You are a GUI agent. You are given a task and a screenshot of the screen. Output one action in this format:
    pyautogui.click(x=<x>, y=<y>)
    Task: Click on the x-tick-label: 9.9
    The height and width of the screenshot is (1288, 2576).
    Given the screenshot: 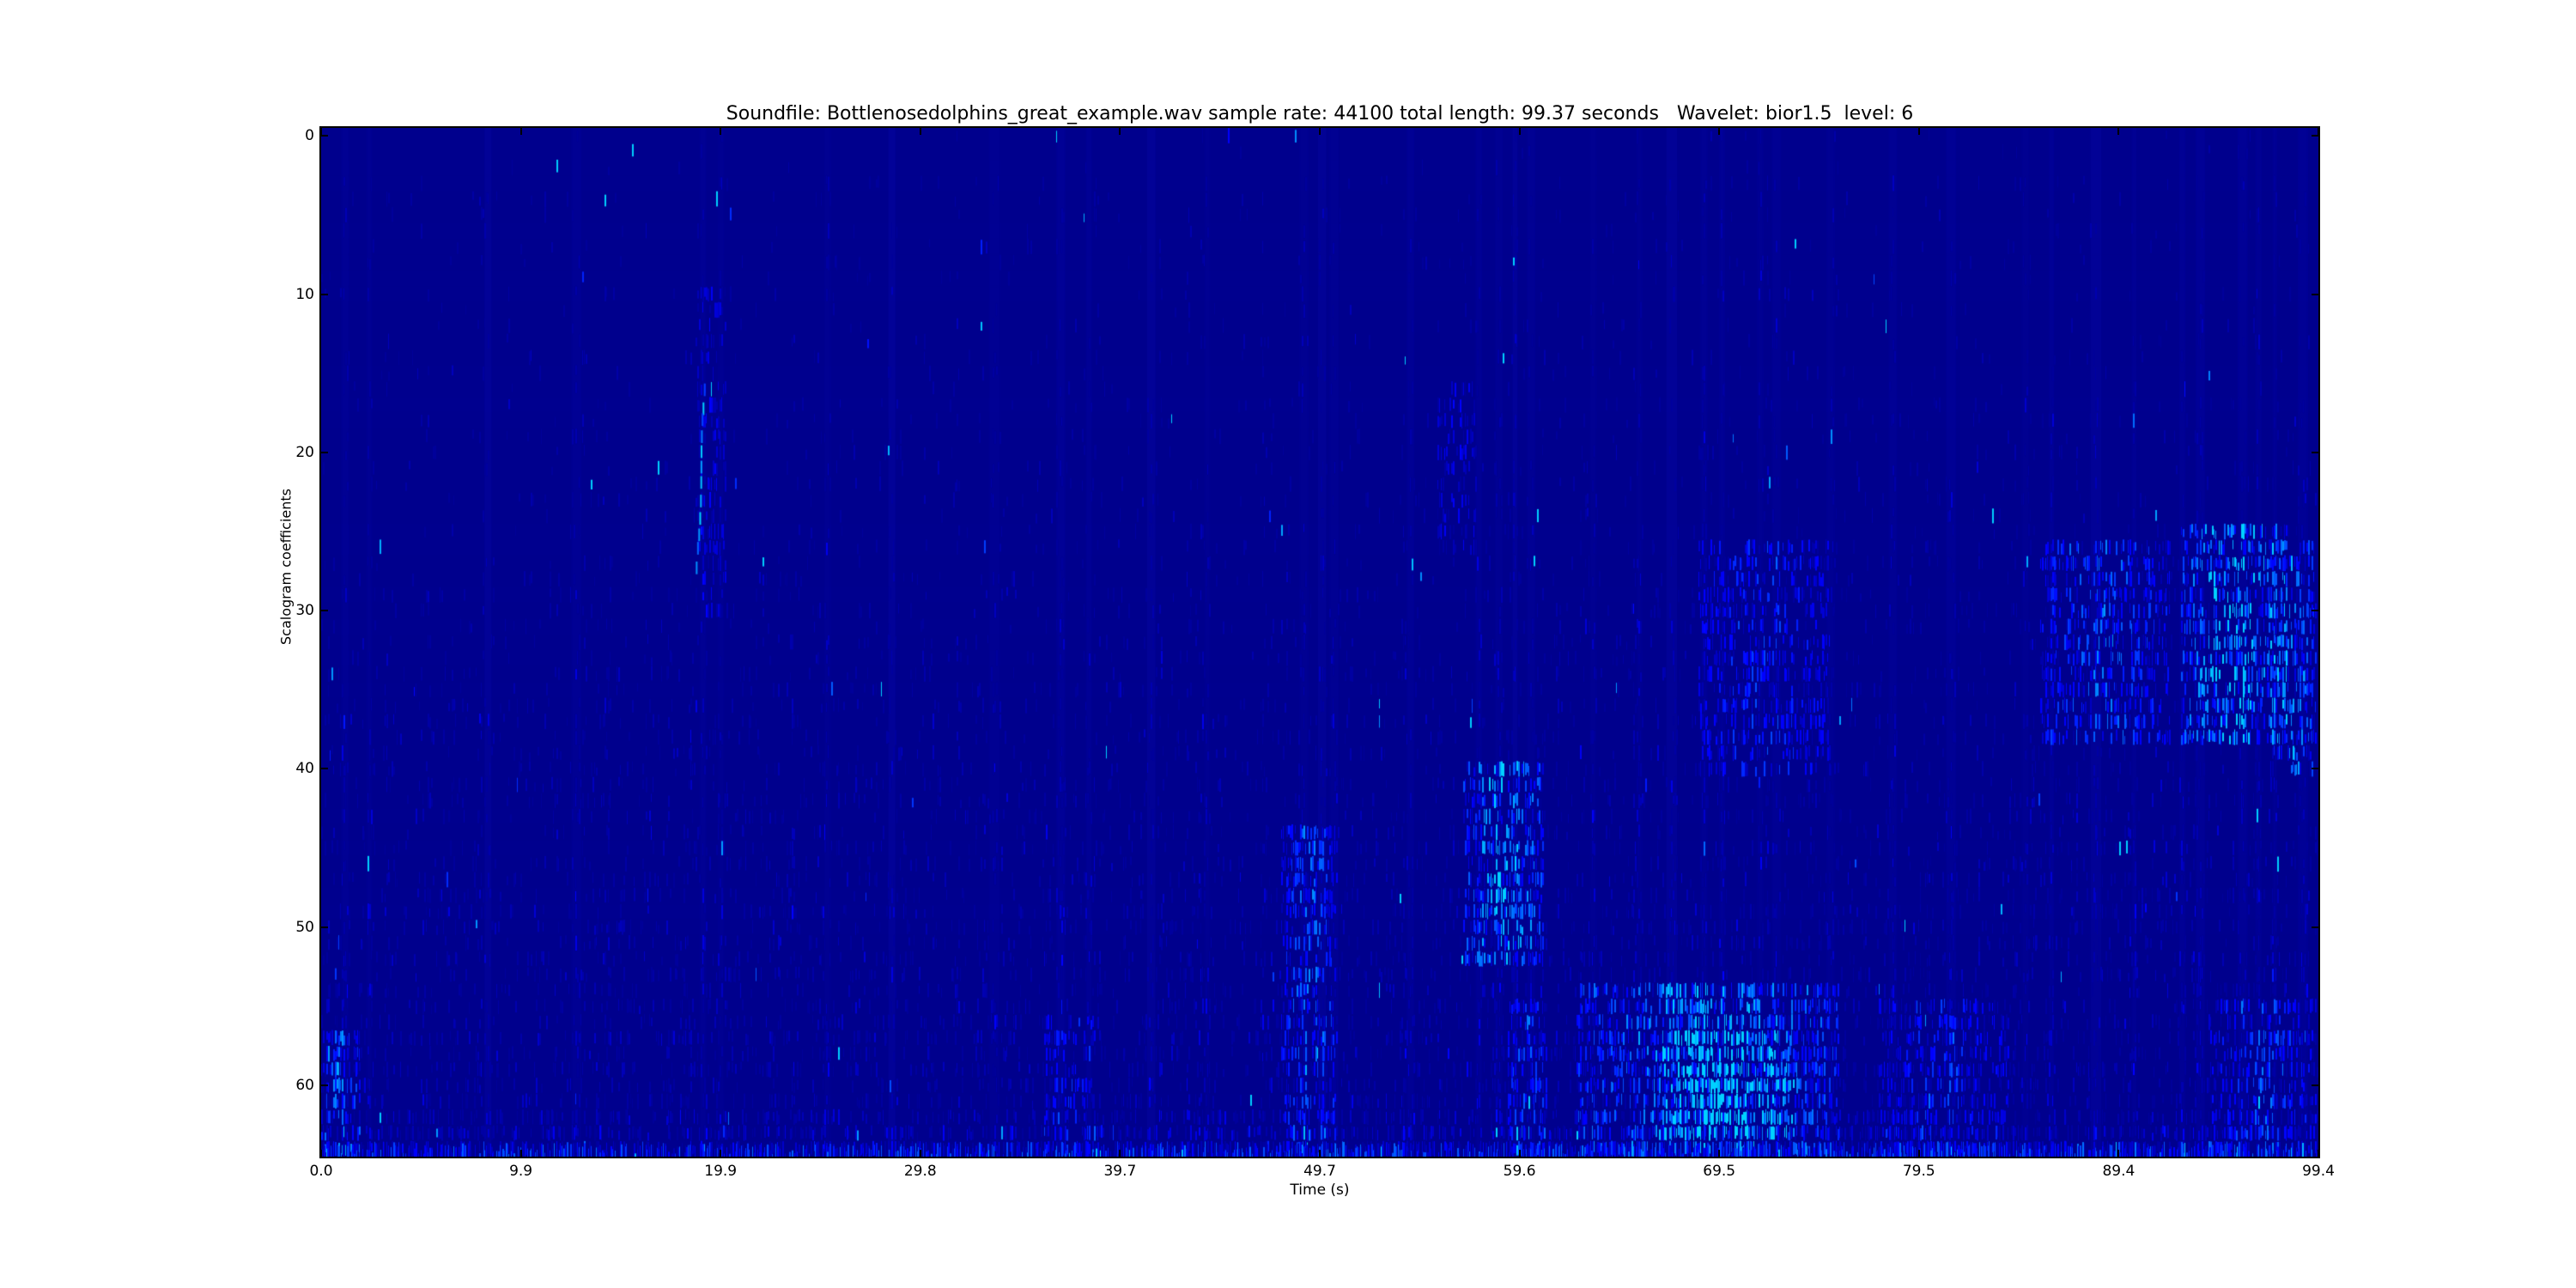 What is the action you would take?
    pyautogui.click(x=521, y=1171)
    